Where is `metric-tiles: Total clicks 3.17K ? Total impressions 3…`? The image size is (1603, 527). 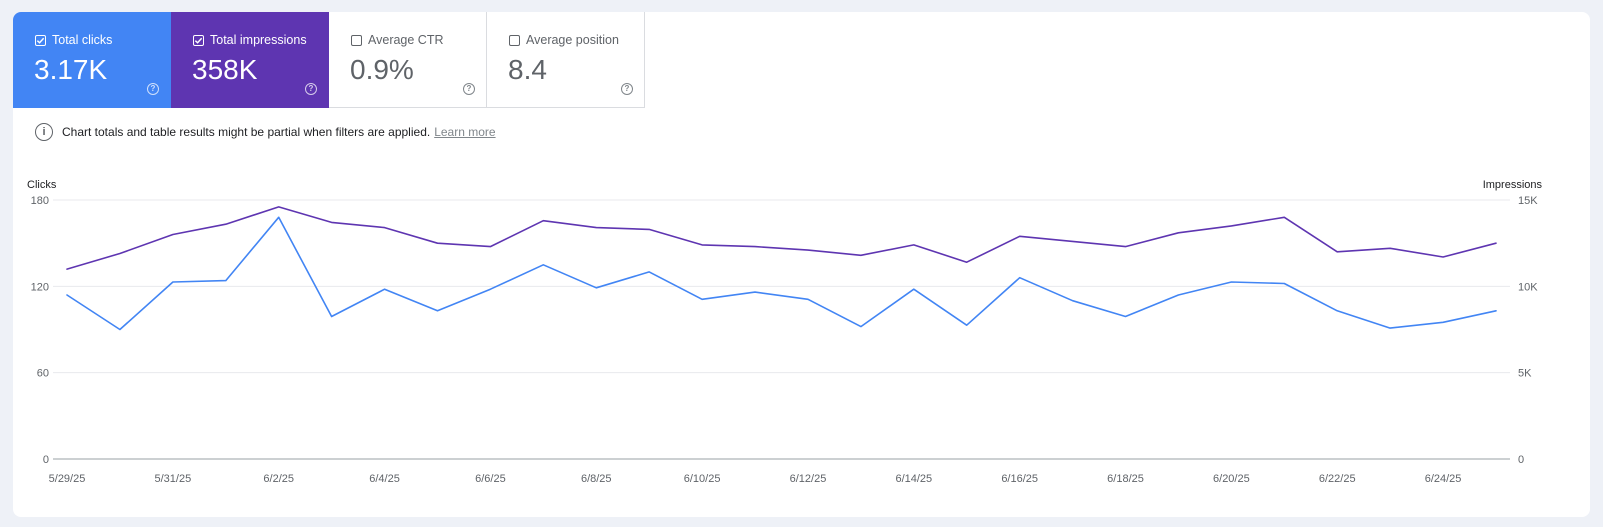 metric-tiles: Total clicks 3.17K ? Total impressions 3… is located at coordinates (329, 60).